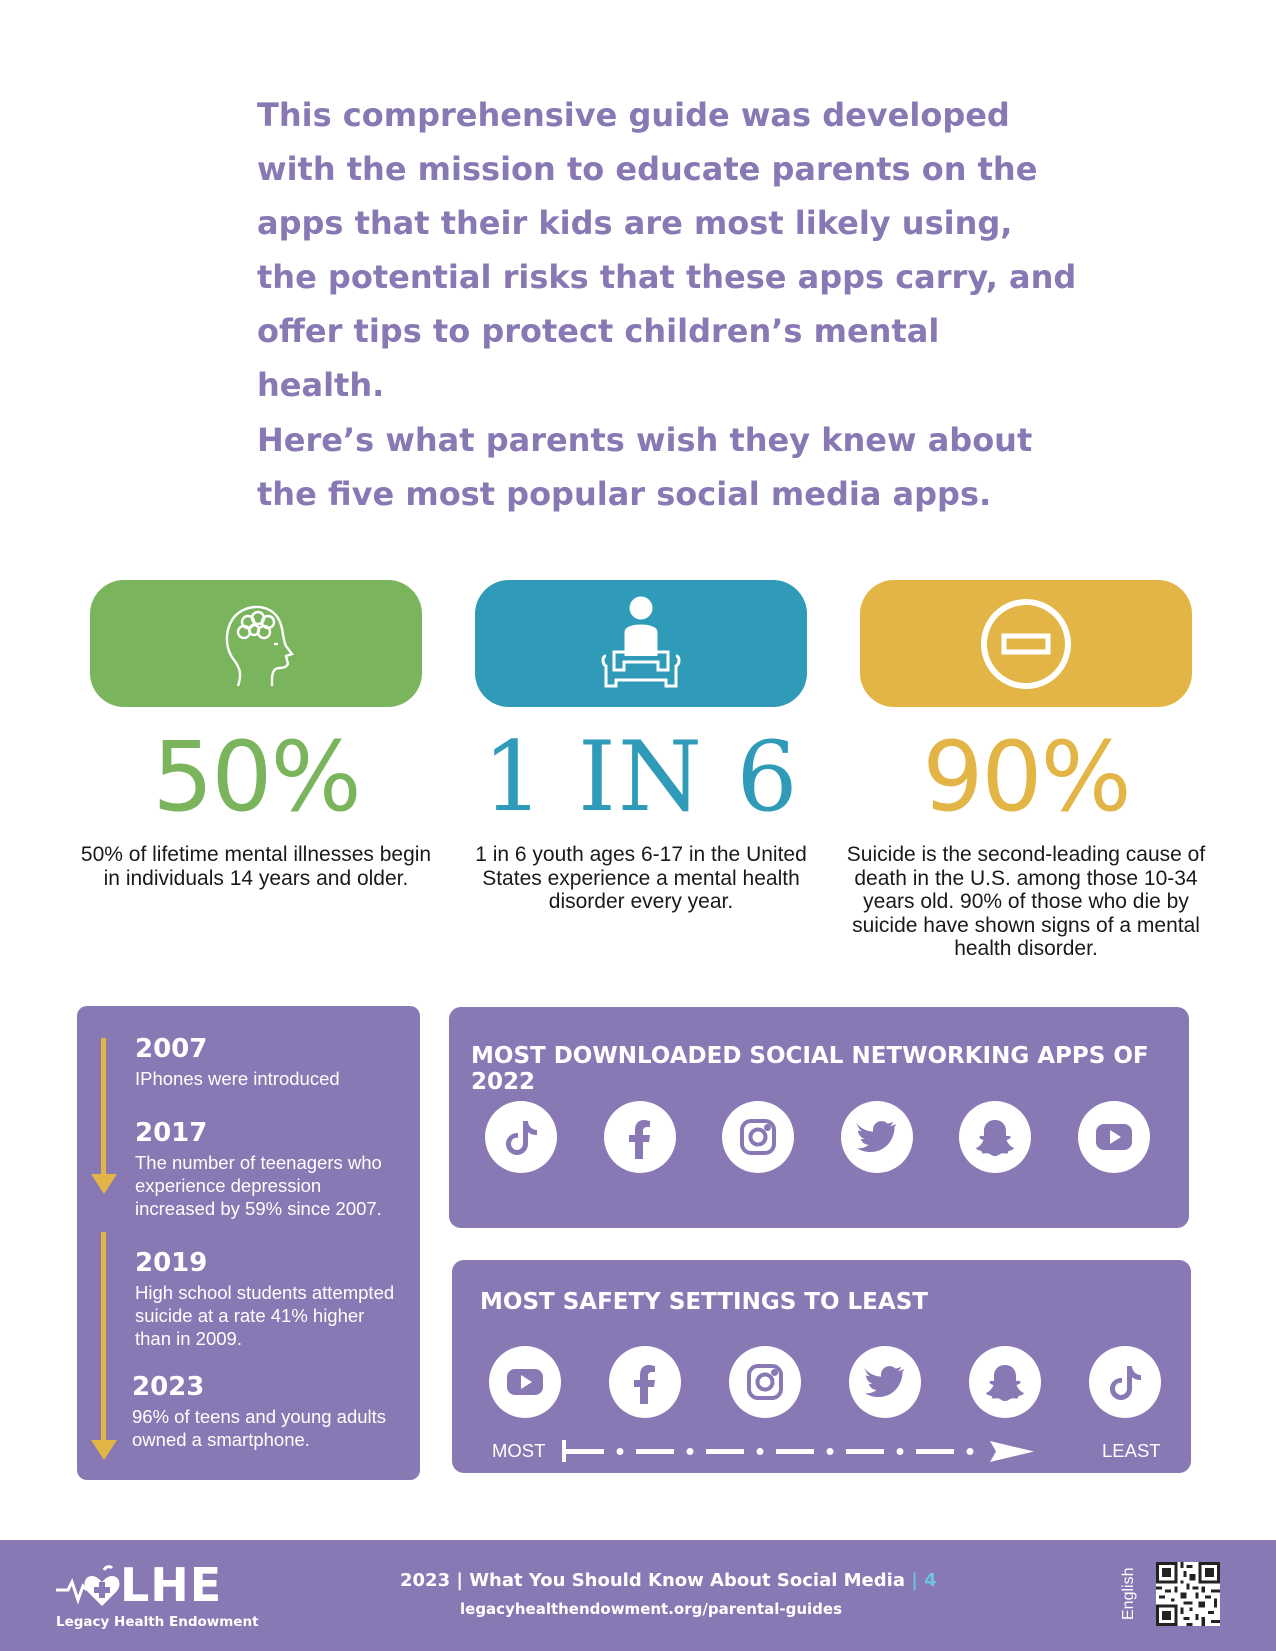 This screenshot has height=1651, width=1276. Describe the element at coordinates (157, 1622) in the screenshot. I see `organization-name: Legacy Health Endowment` at that location.